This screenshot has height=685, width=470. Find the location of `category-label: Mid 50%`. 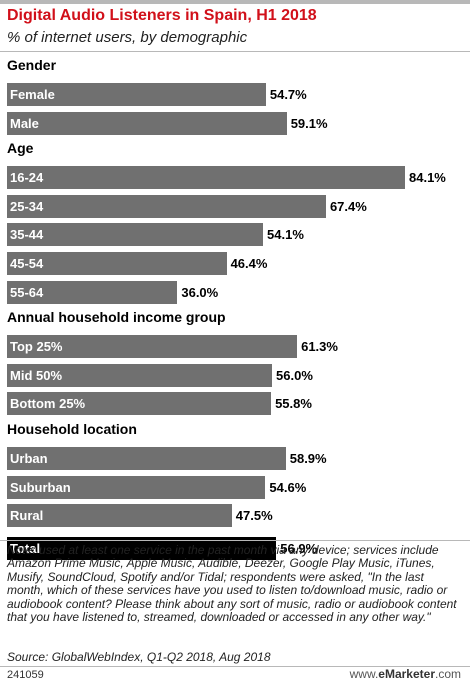

category-label: Mid 50% is located at coordinates (36, 375).